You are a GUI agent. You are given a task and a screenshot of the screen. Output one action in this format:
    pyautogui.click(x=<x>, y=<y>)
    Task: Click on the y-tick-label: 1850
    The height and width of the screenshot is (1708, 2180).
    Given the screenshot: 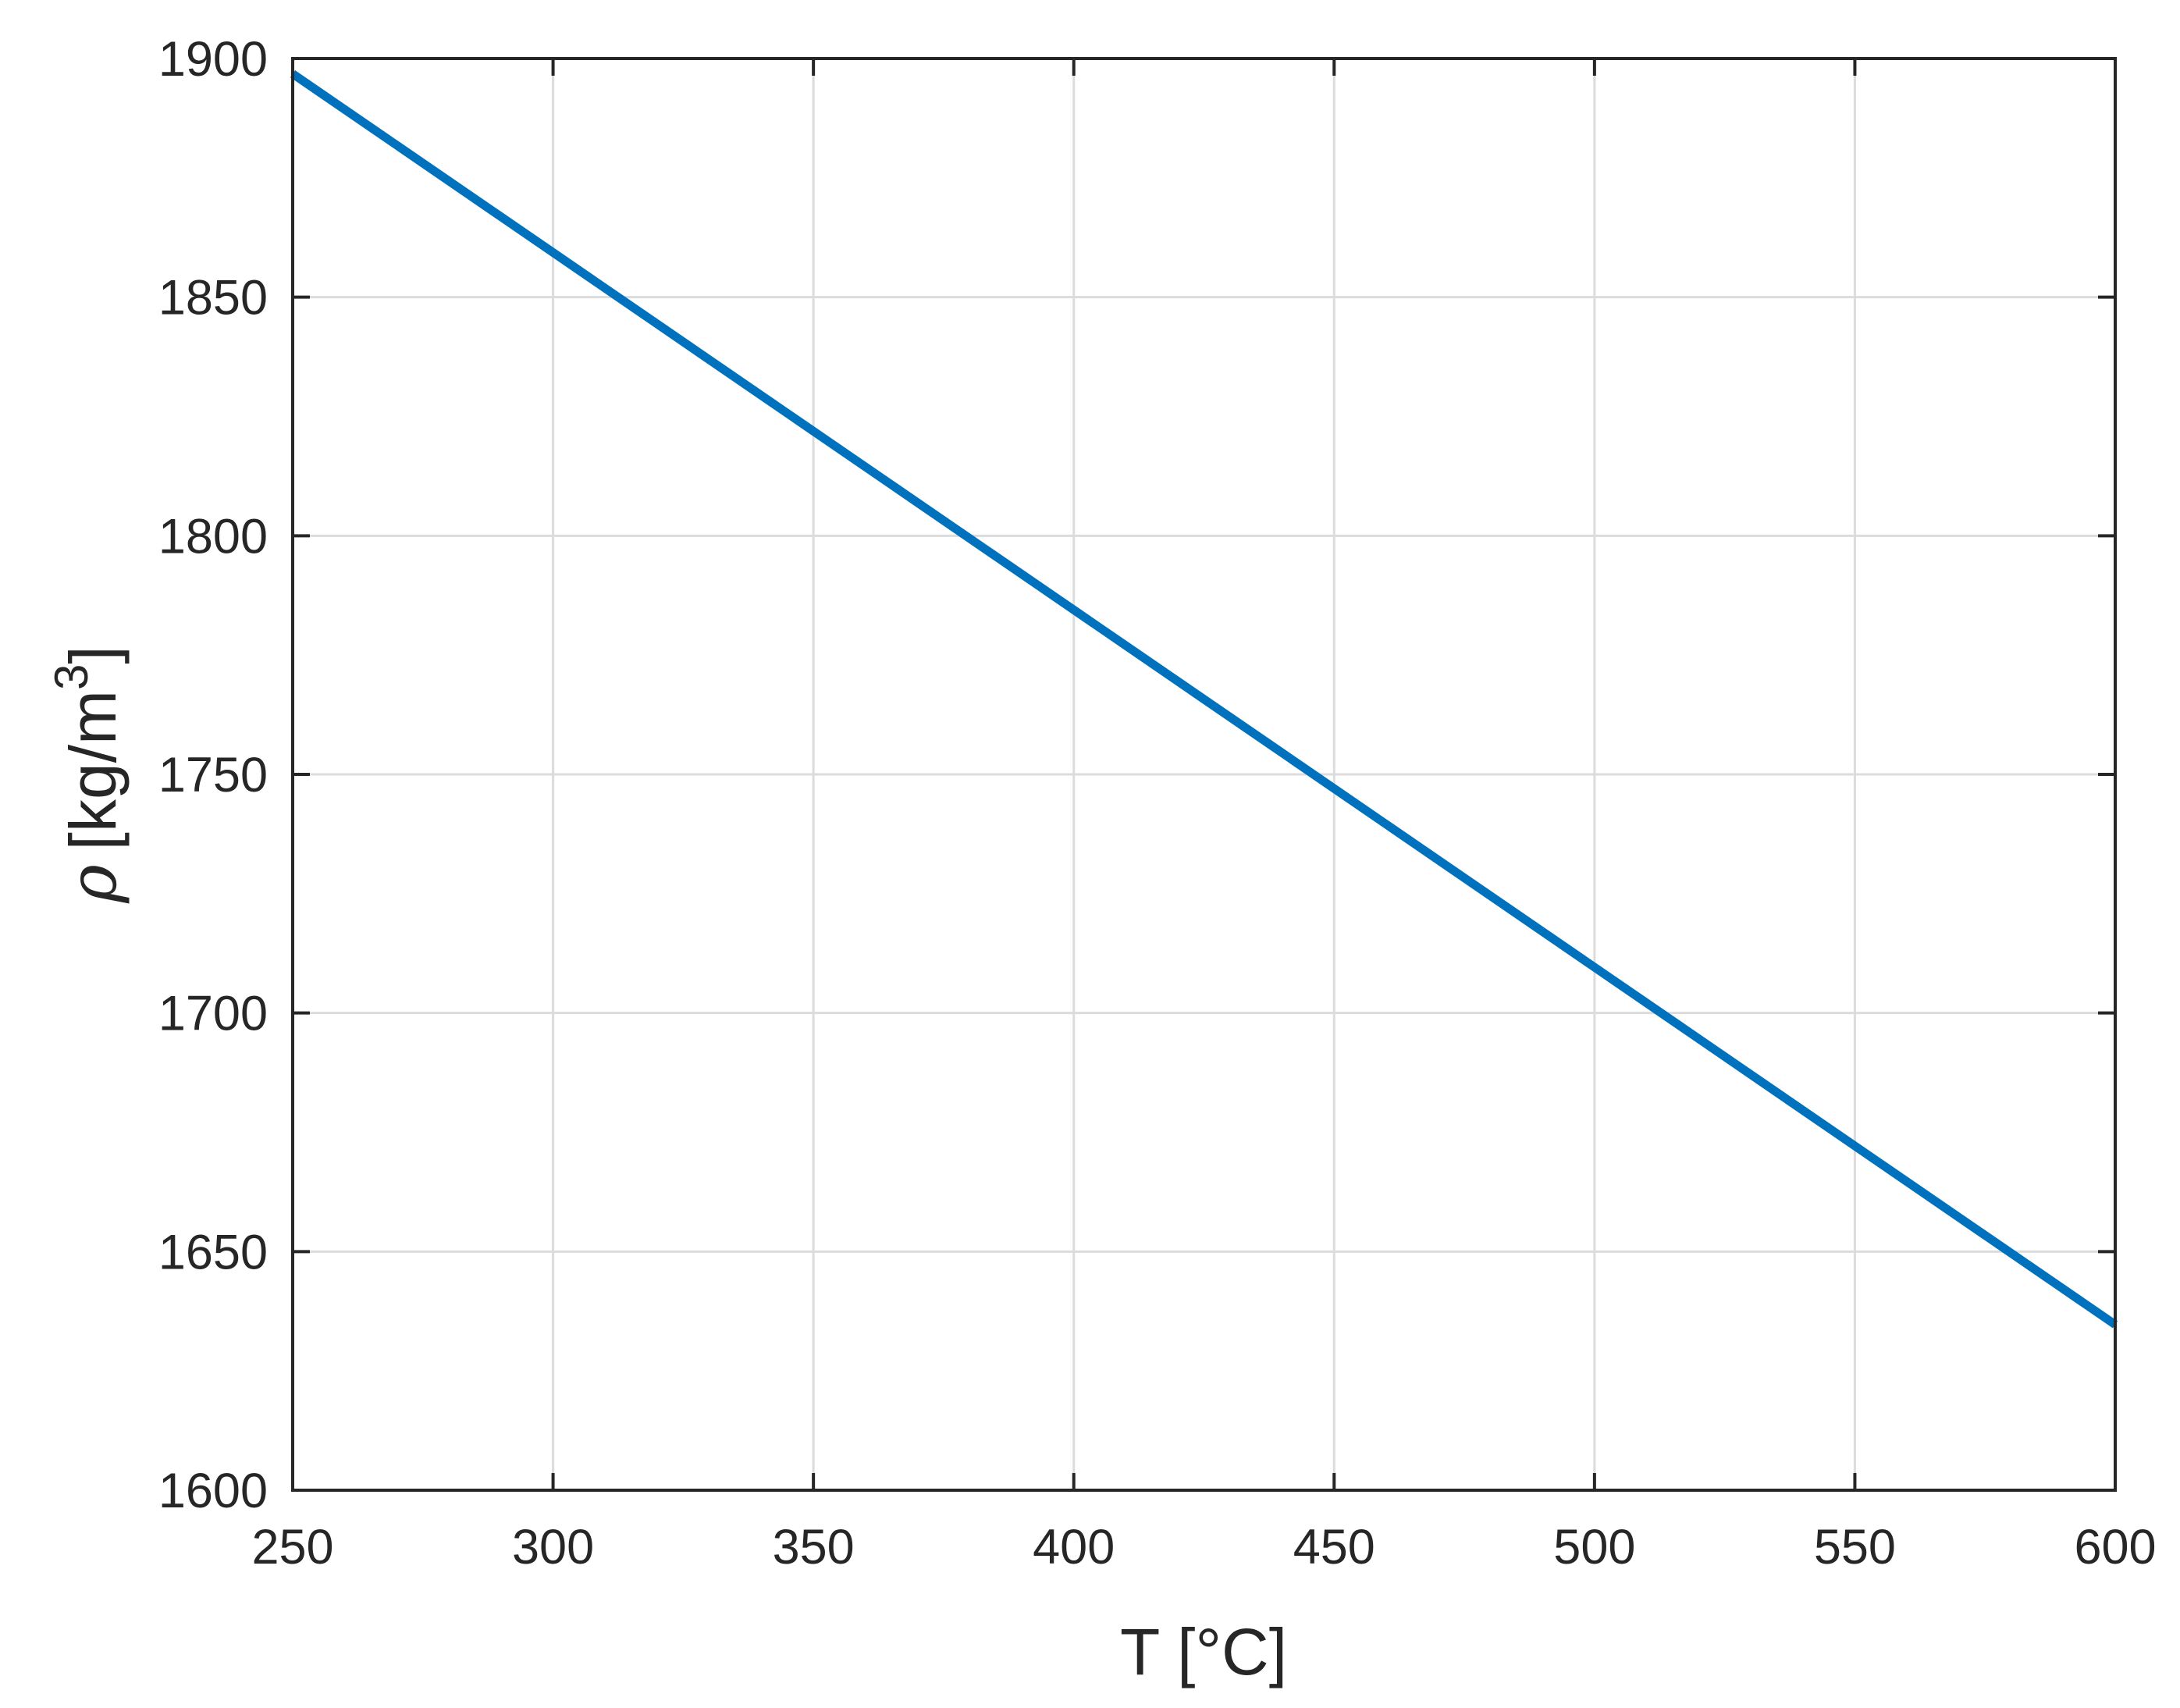 What is the action you would take?
    pyautogui.click(x=213, y=299)
    